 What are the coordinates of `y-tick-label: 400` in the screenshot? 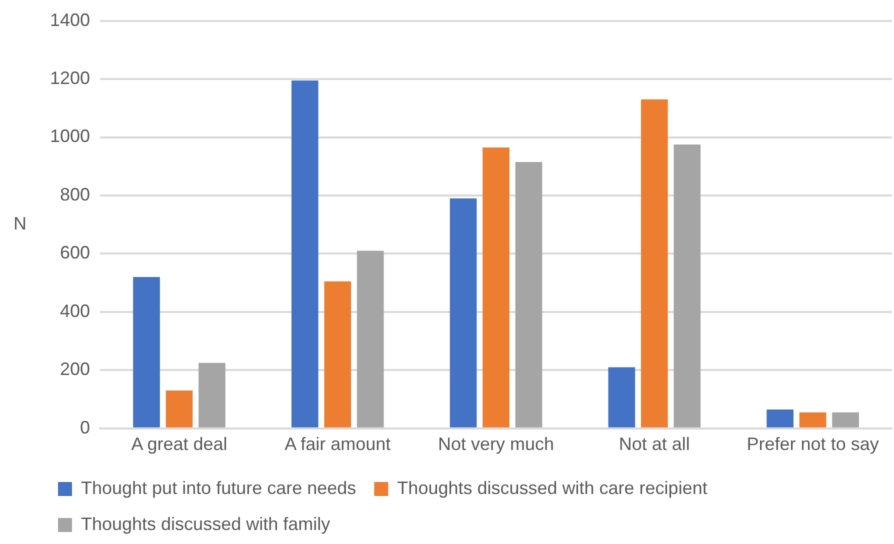 It's located at (75, 310).